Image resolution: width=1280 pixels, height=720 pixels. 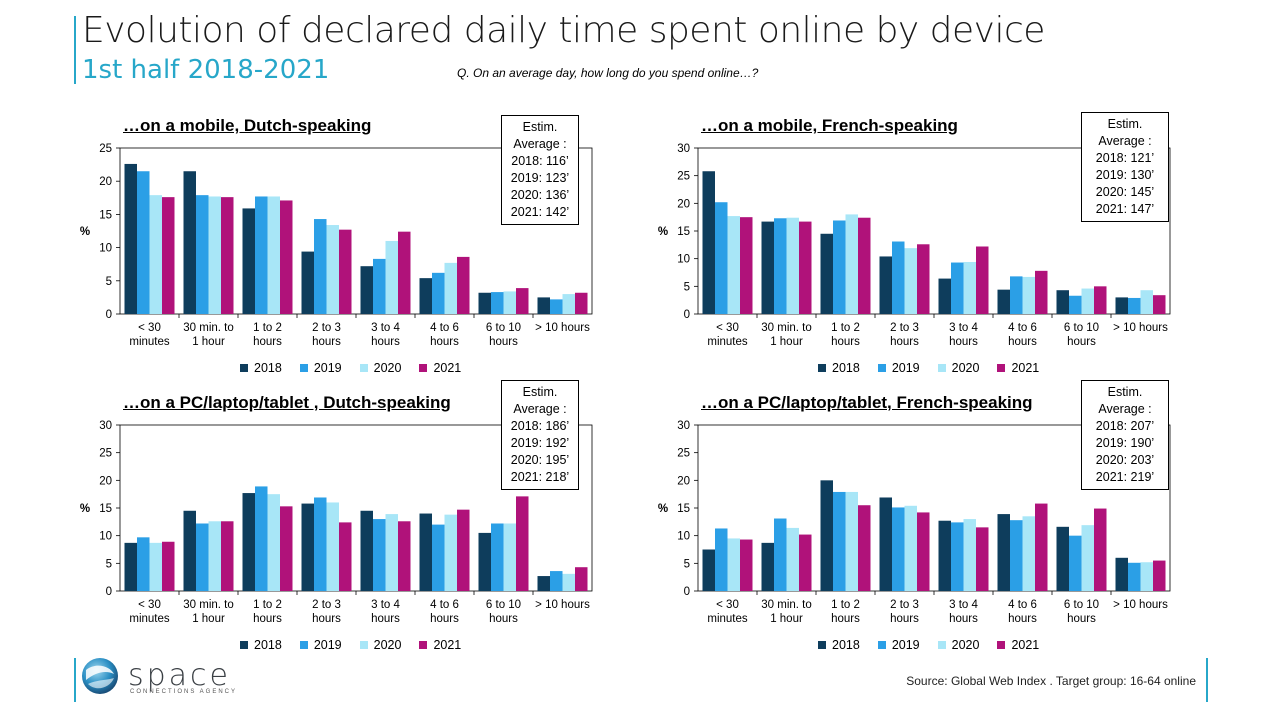 What do you see at coordinates (1140, 605) in the screenshot?
I see `x-tick-label: > 10 hours` at bounding box center [1140, 605].